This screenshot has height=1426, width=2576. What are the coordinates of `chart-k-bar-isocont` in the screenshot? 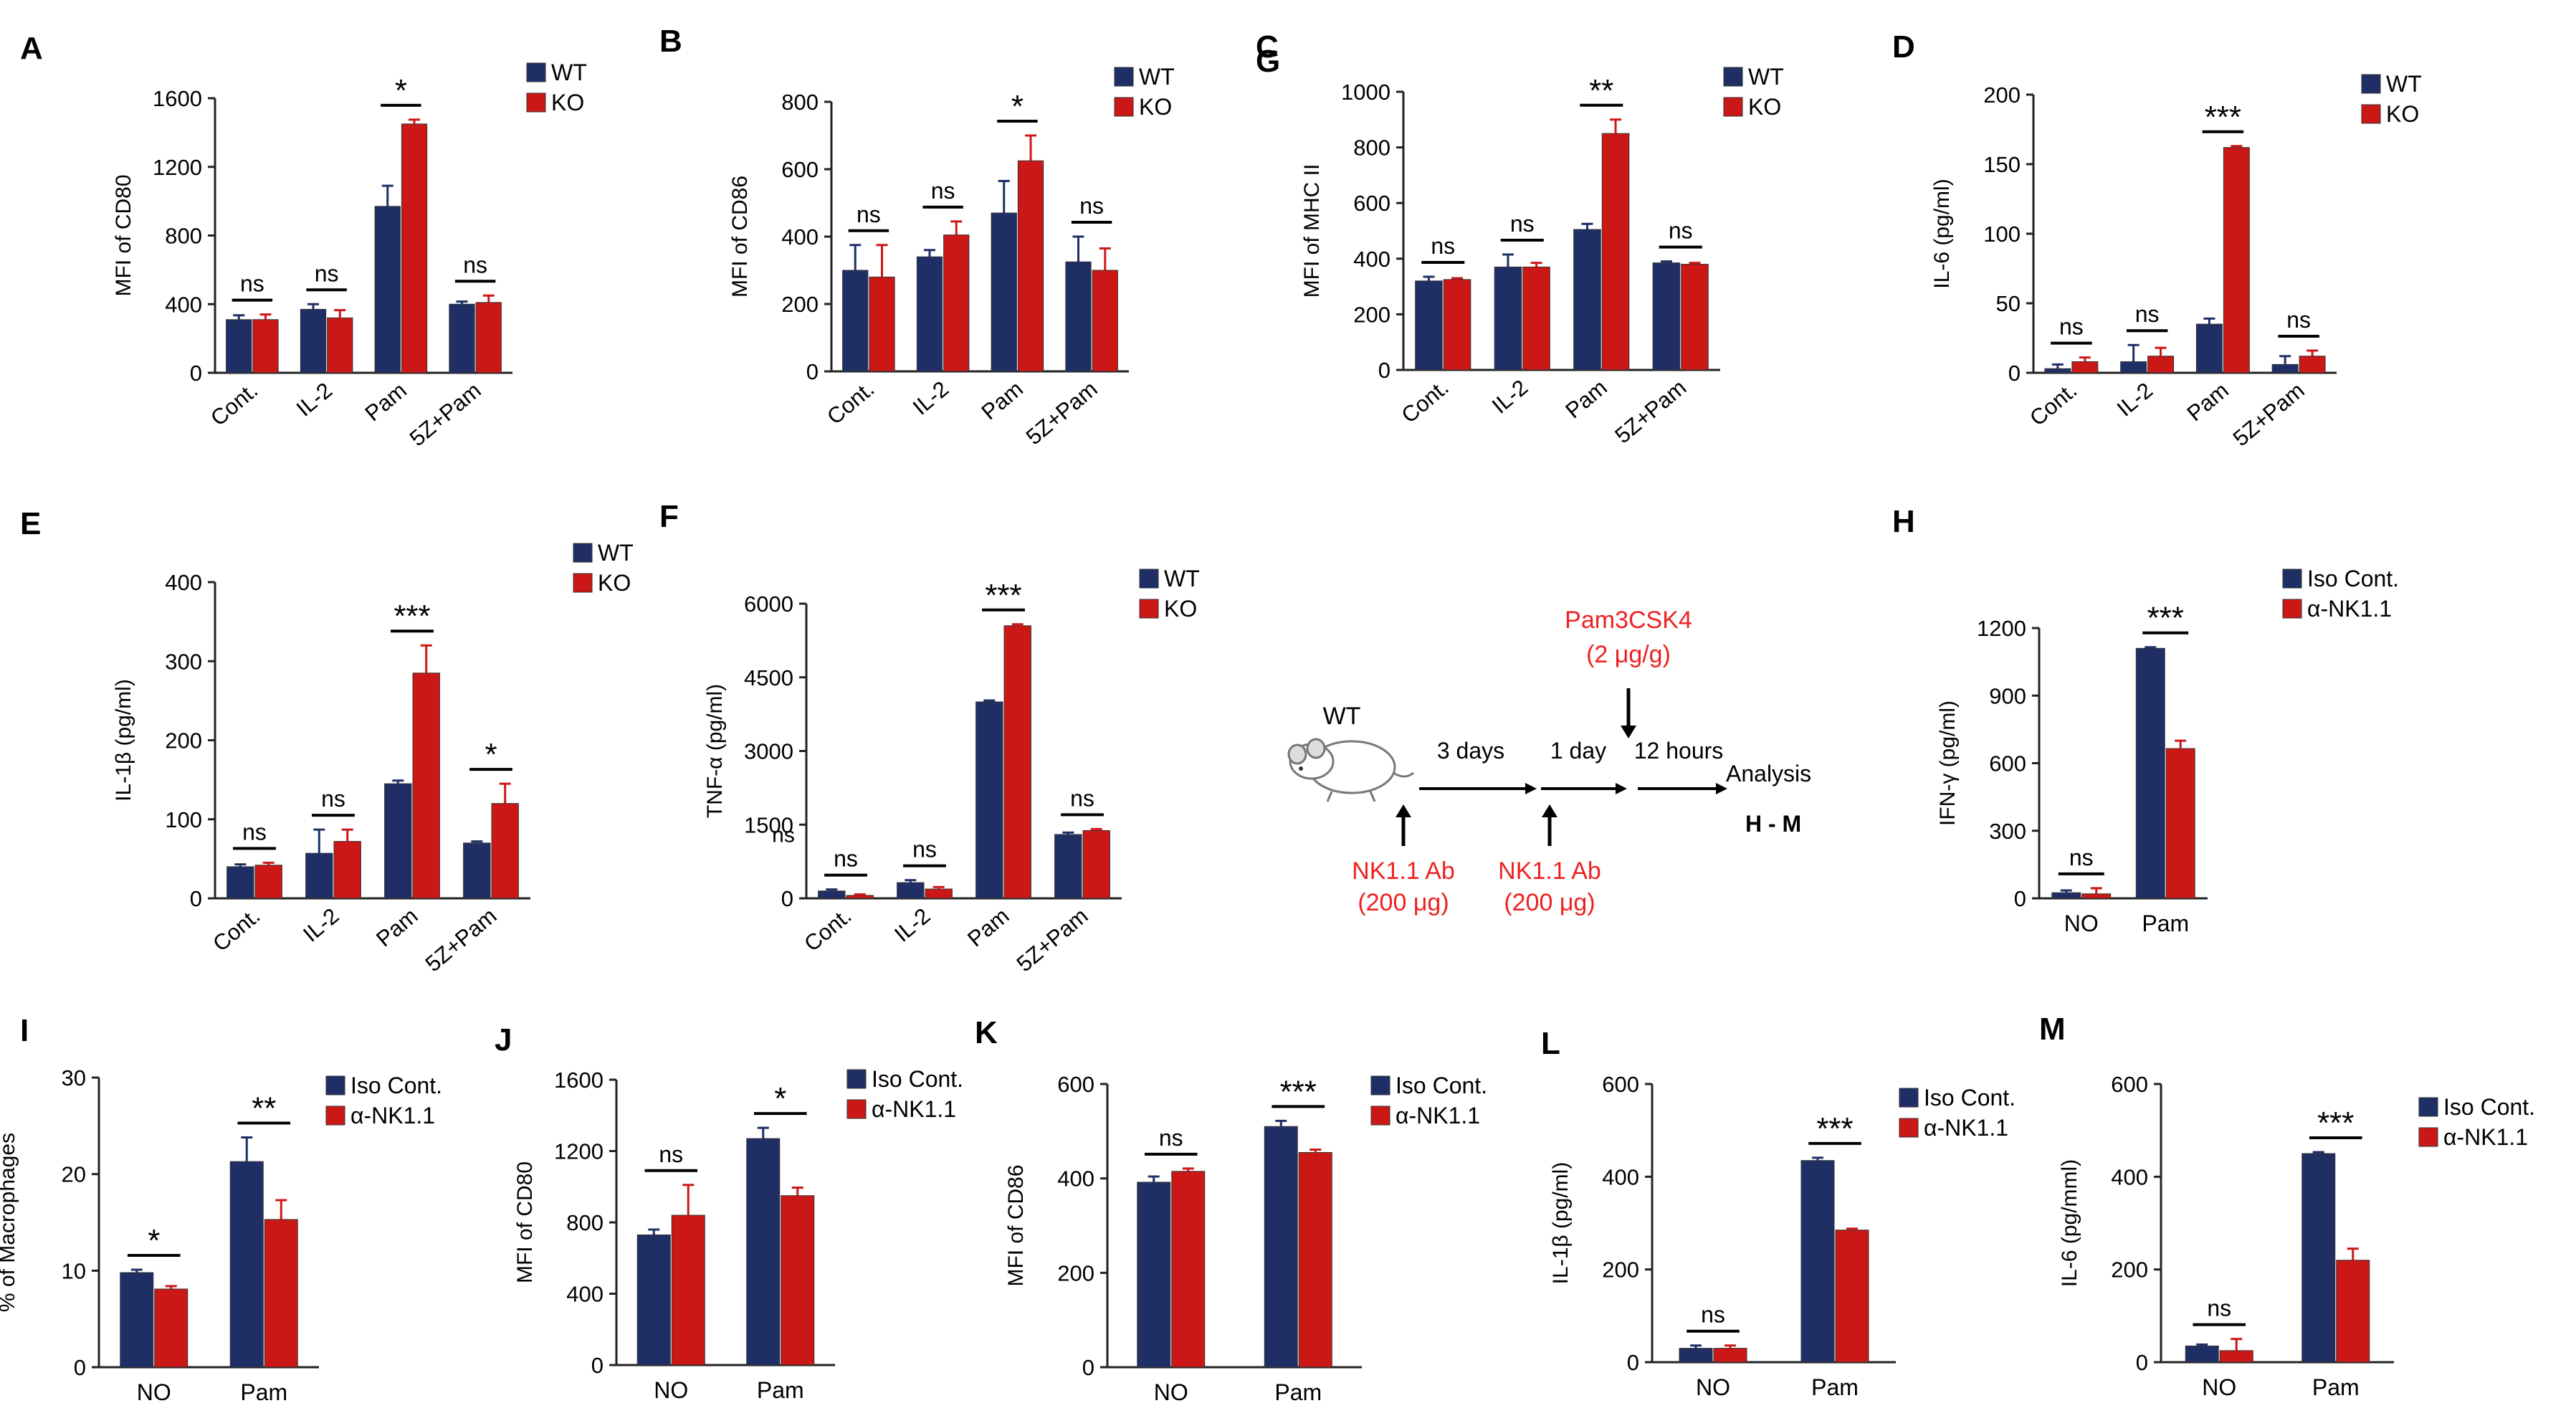 It's located at (1154, 1275).